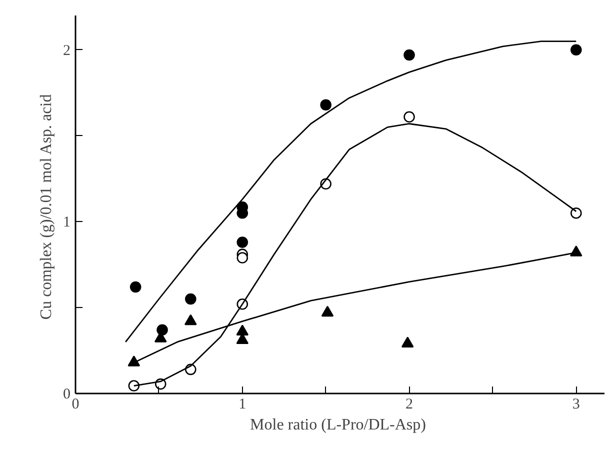 This screenshot has width=614, height=453. Describe the element at coordinates (46, 207) in the screenshot. I see `y-axis-title: Cu complex (g)/0.01 mol Asp. acid` at that location.